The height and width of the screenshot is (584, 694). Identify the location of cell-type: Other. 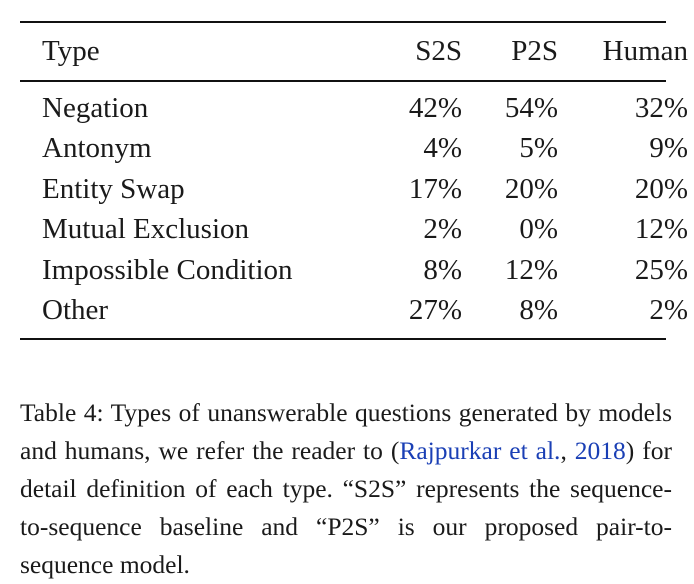
(75, 310).